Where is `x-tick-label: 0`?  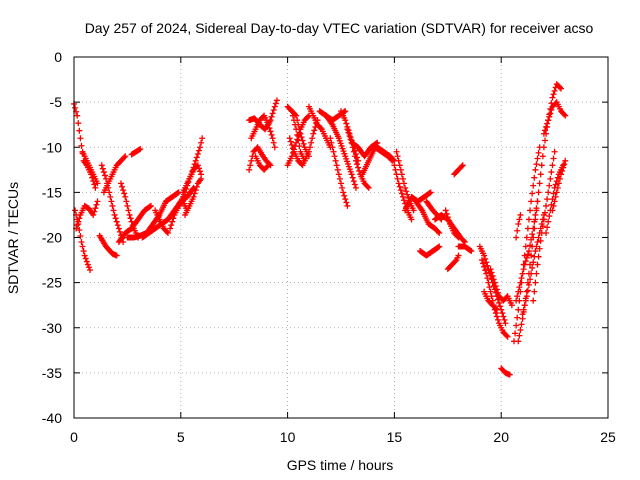 x-tick-label: 0 is located at coordinates (74, 437).